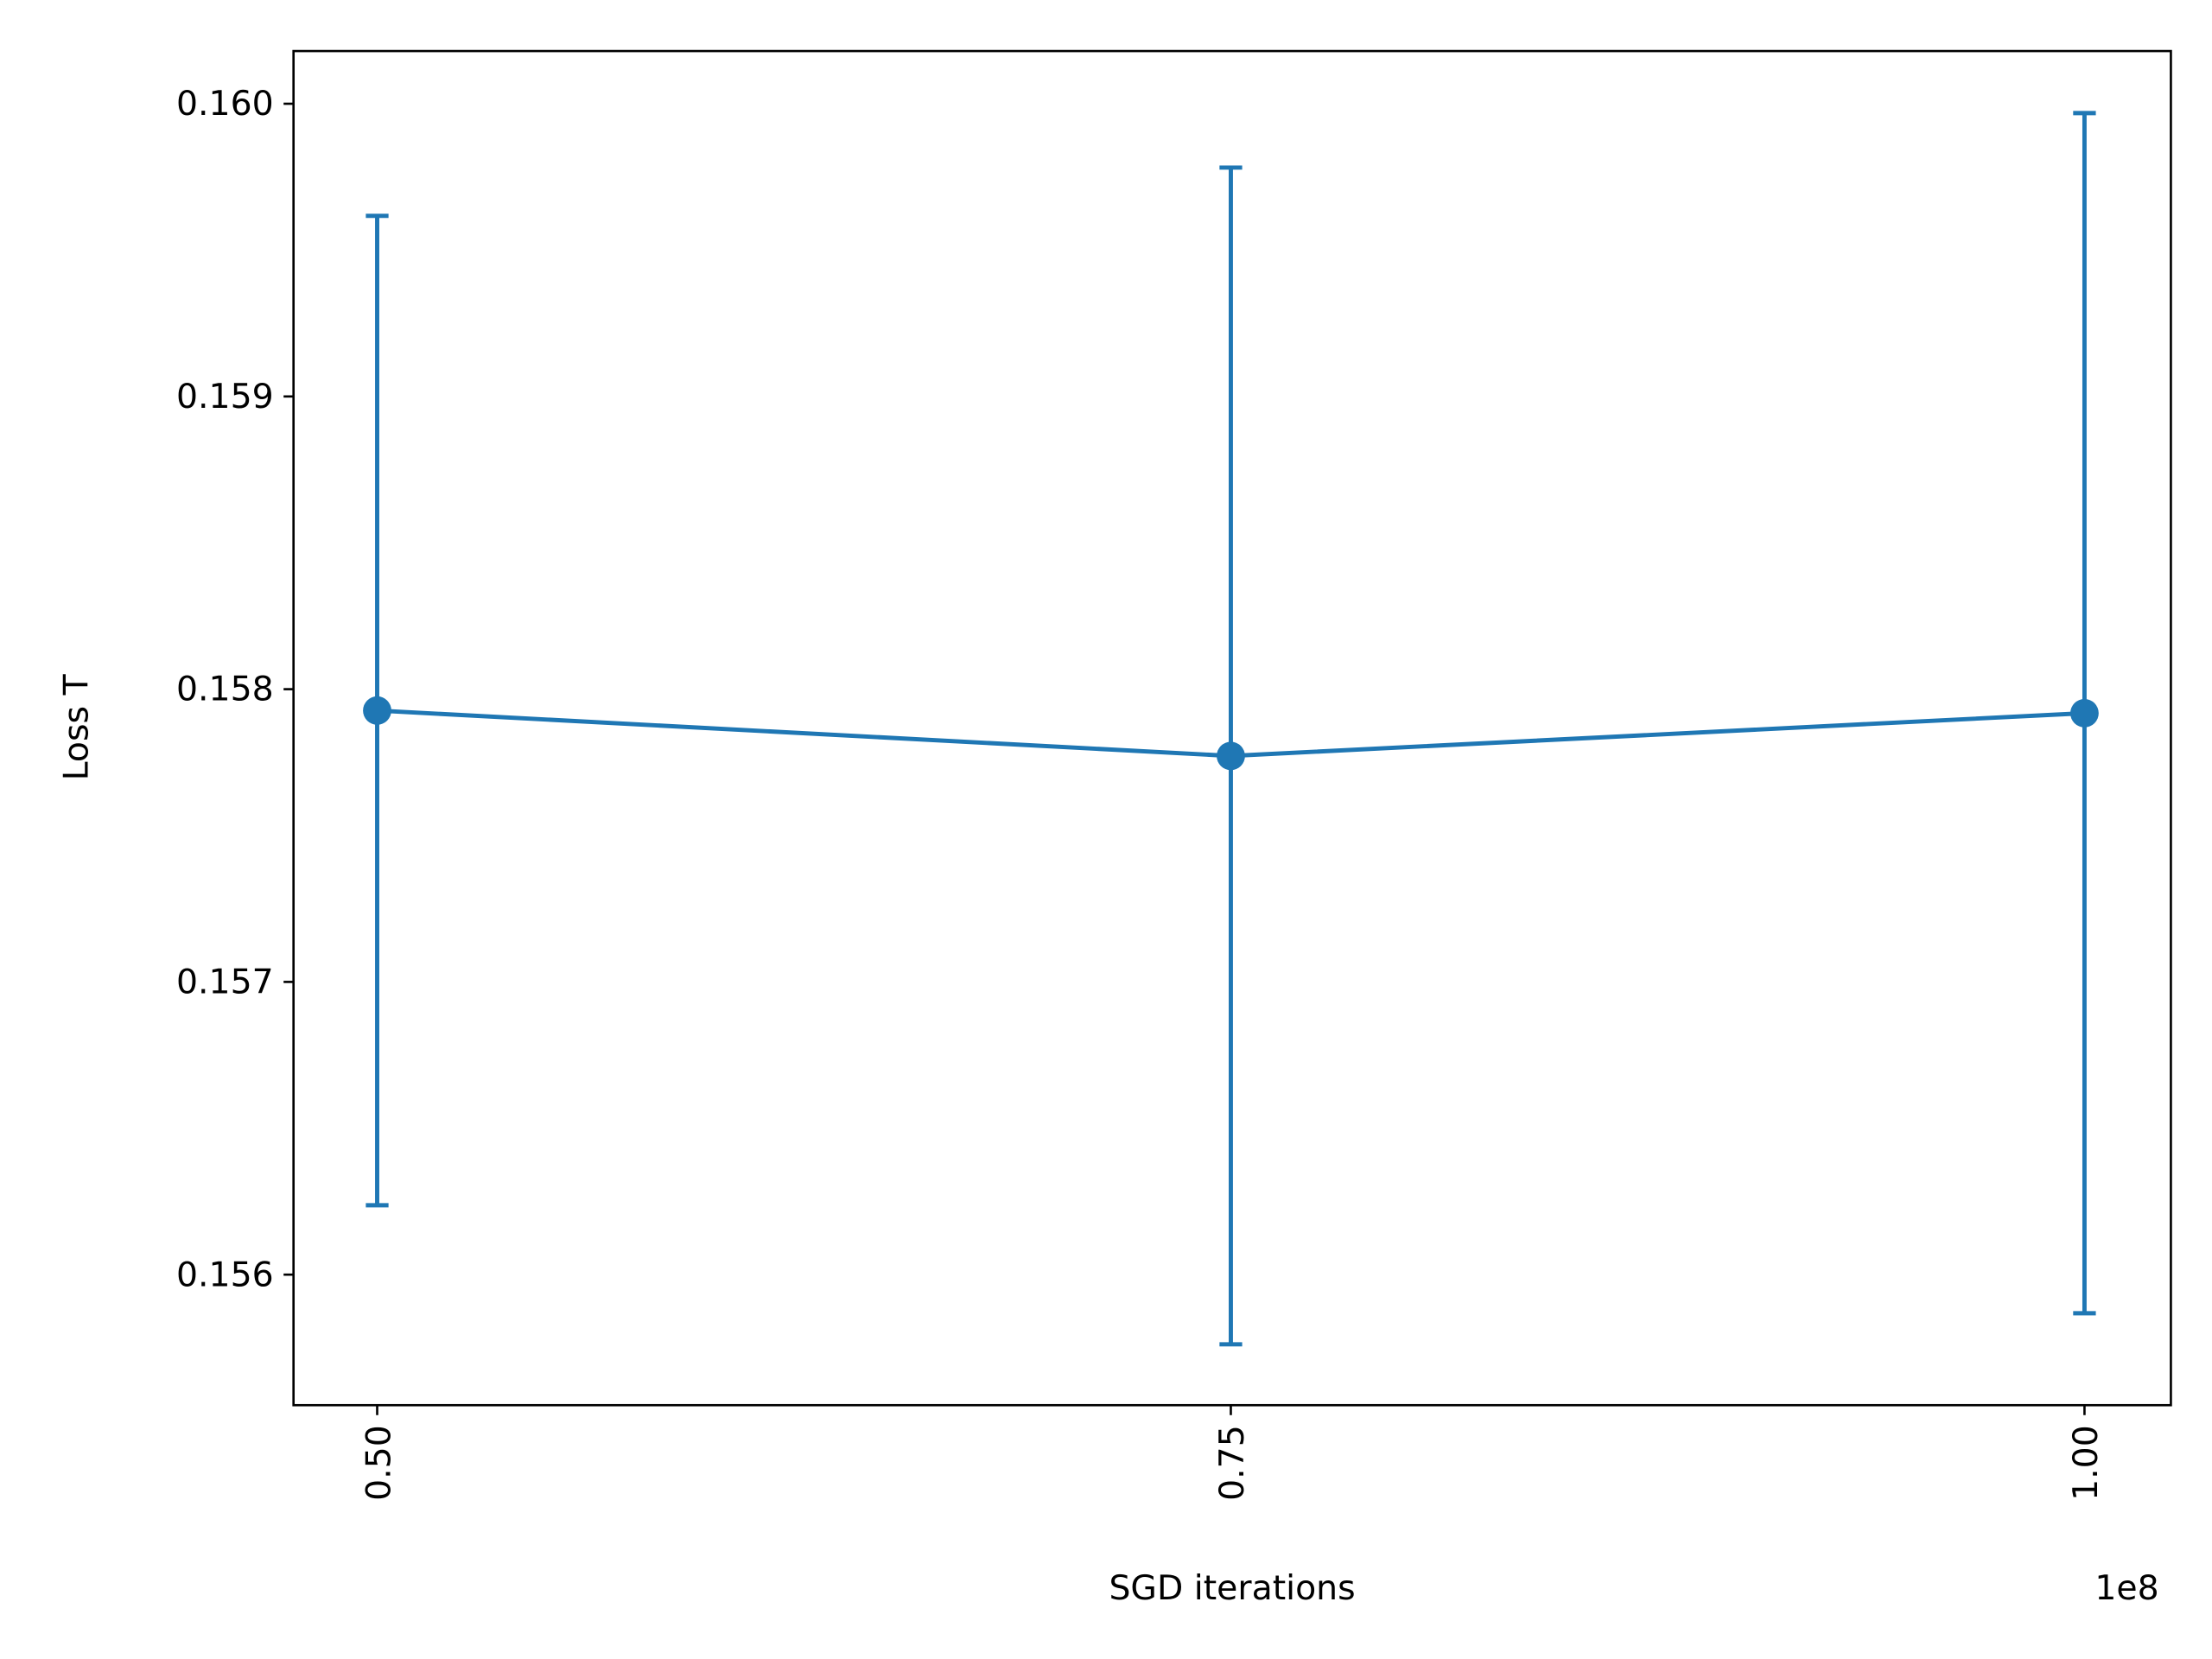 The image size is (2212, 1659). I want to click on y-tick-label: 0.156, so click(225, 1274).